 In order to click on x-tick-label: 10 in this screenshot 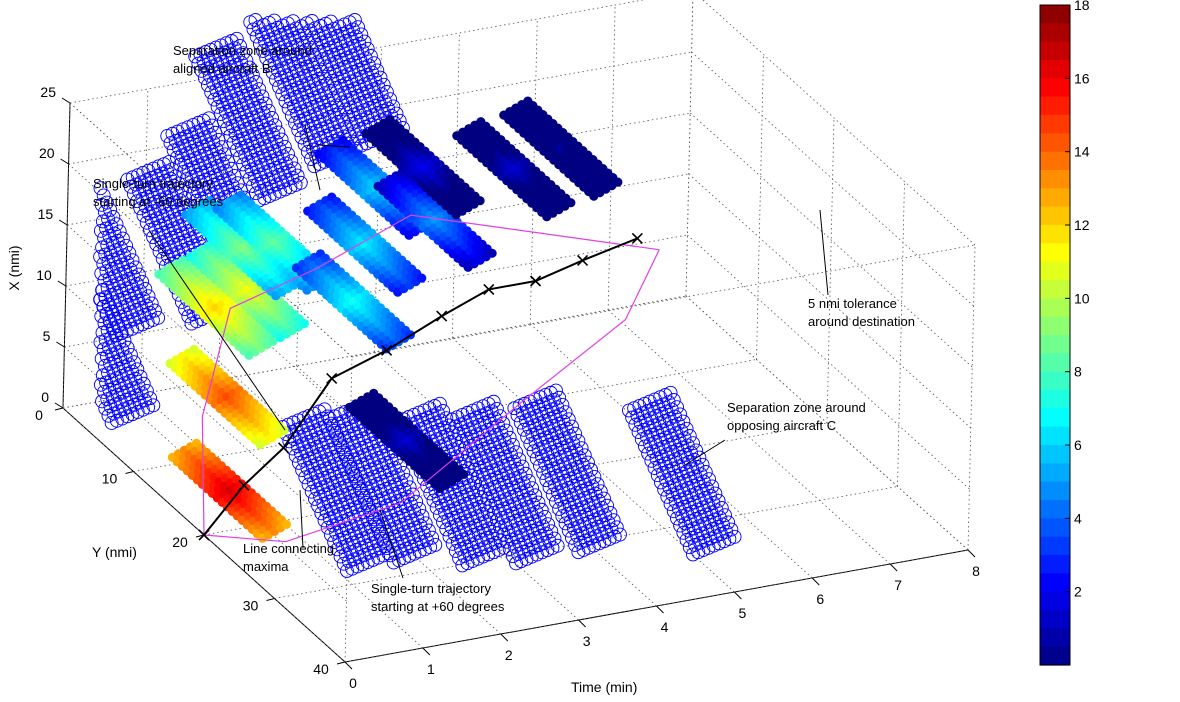, I will do `click(44, 275)`.